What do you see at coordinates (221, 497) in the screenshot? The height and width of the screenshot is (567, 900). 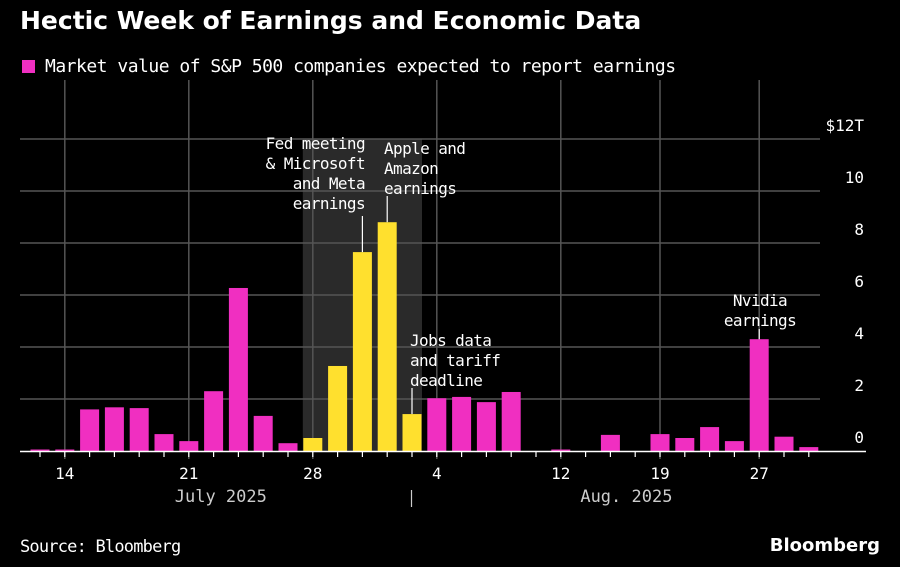 I see `month-label: July 2025` at bounding box center [221, 497].